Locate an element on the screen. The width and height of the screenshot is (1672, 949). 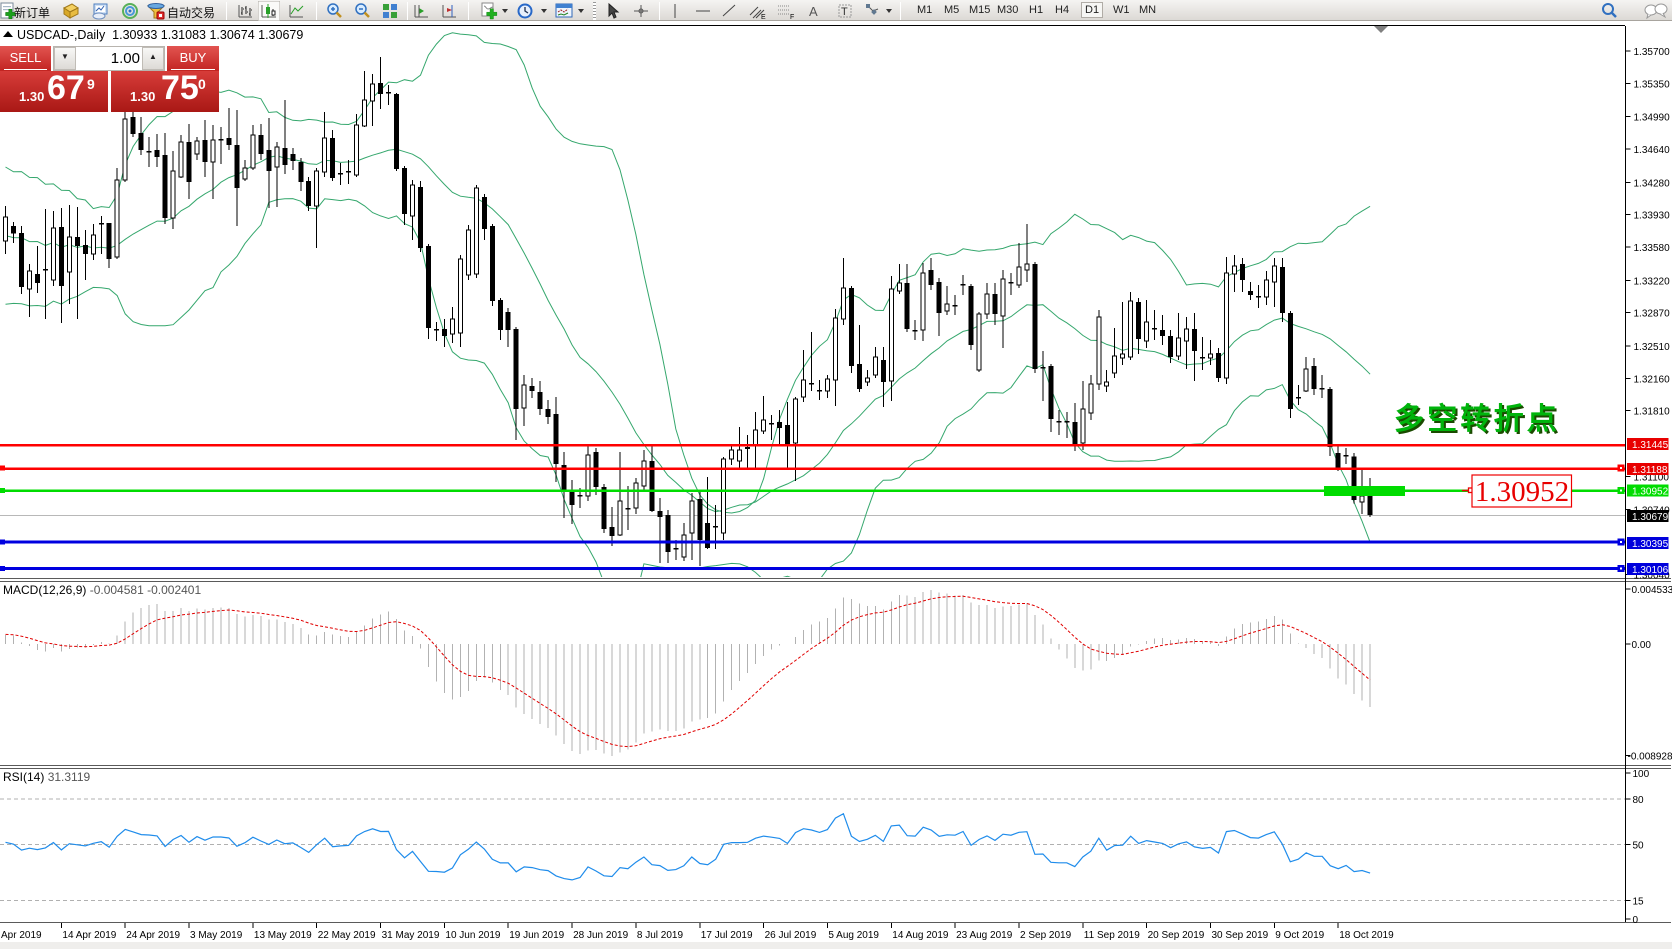
svg-text: 0.00 is located at coordinates (1642, 645).